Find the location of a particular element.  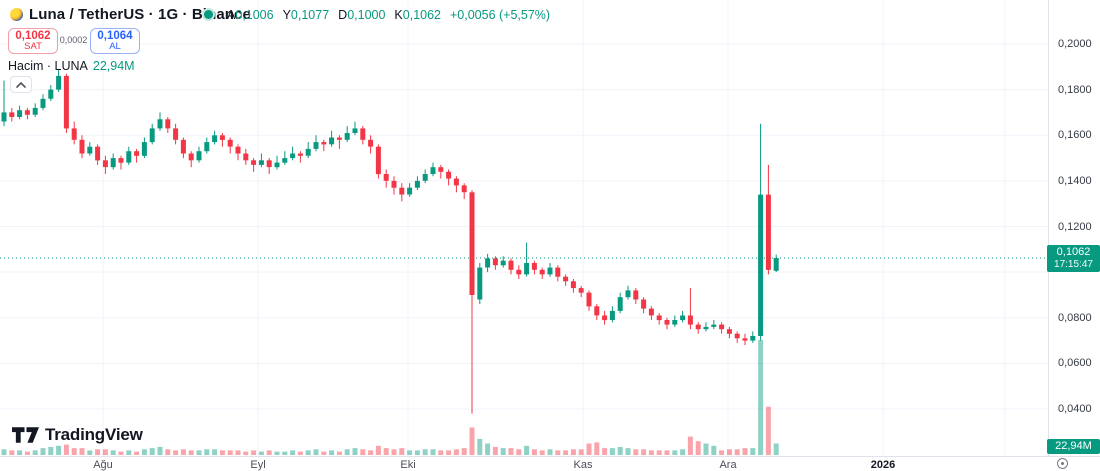

time-axis-label: Kas is located at coordinates (583, 465).